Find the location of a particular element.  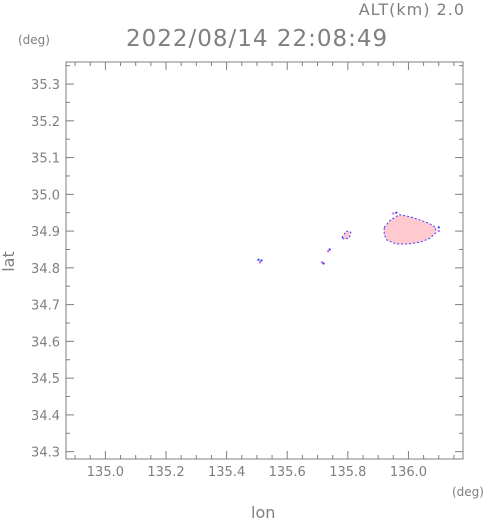

echo-layer is located at coordinates (348, 238).